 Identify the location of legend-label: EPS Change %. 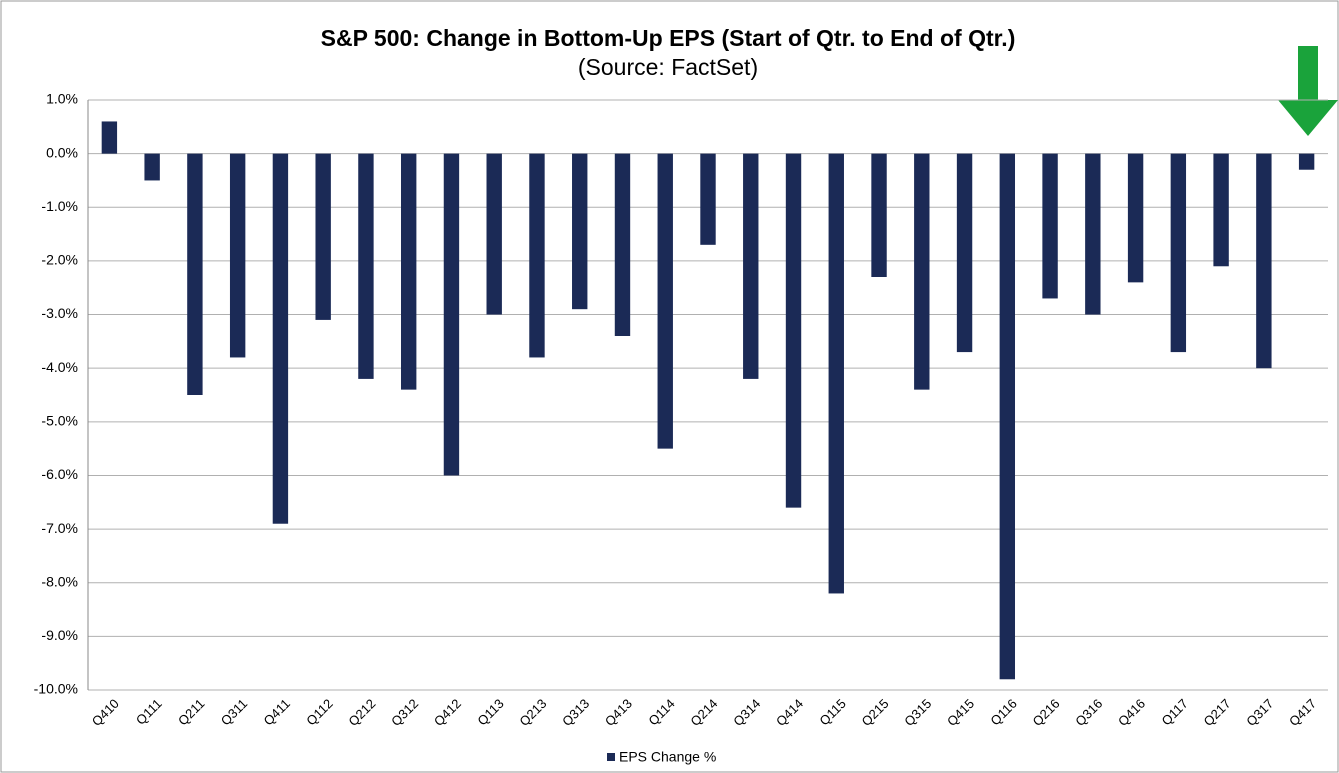
(667, 757).